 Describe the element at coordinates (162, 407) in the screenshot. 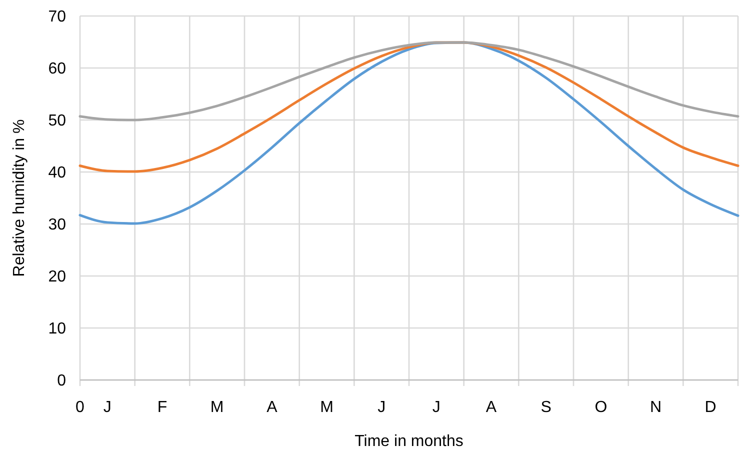

I see `x-tick-label: F` at that location.